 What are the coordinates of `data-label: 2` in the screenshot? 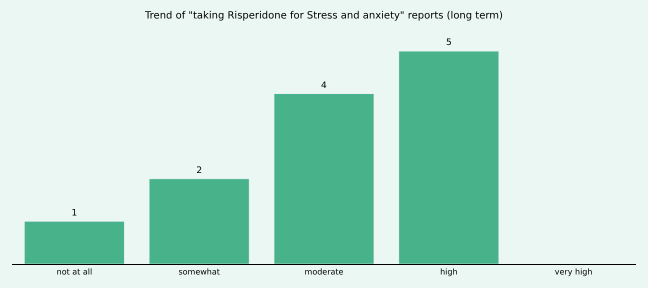 It's located at (199, 171).